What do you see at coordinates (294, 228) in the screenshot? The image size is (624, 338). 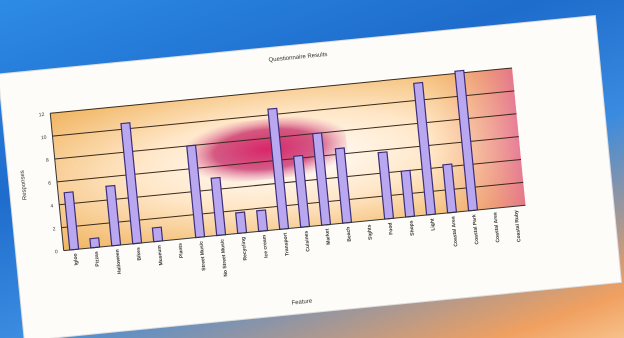 I see `x-axis-line` at bounding box center [294, 228].